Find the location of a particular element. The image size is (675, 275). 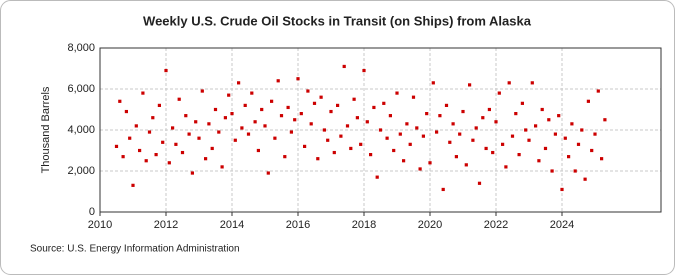

x-tick-label: 2012 is located at coordinates (166, 225).